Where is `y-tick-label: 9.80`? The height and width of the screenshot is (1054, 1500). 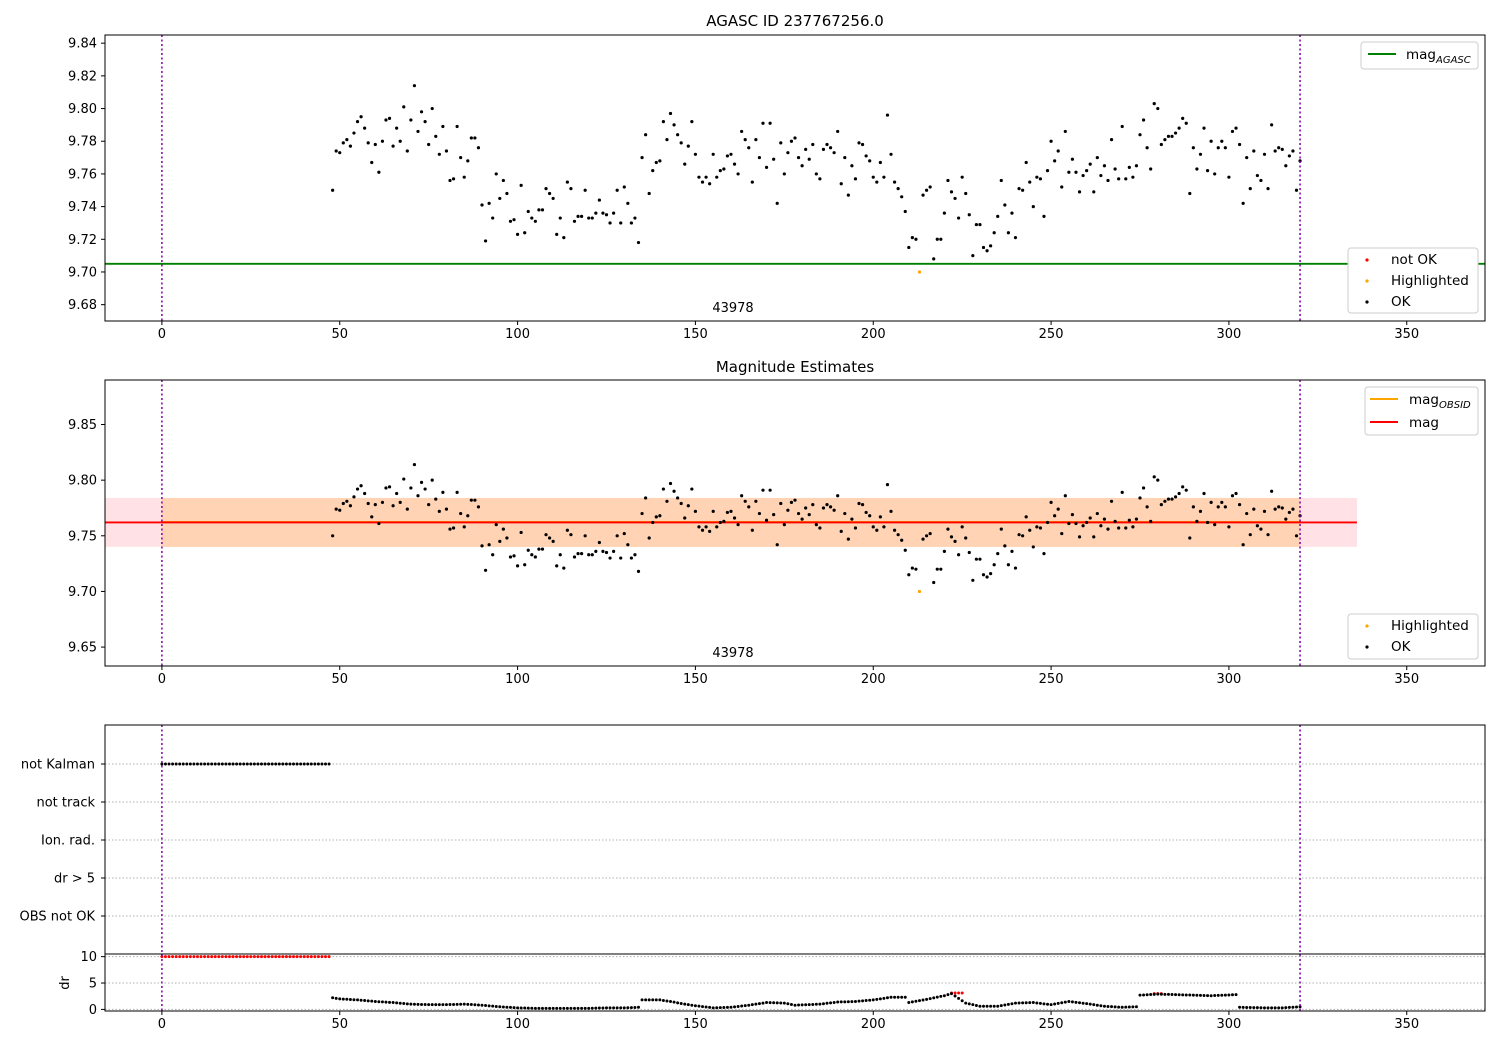
y-tick-label: 9.80 is located at coordinates (82, 481).